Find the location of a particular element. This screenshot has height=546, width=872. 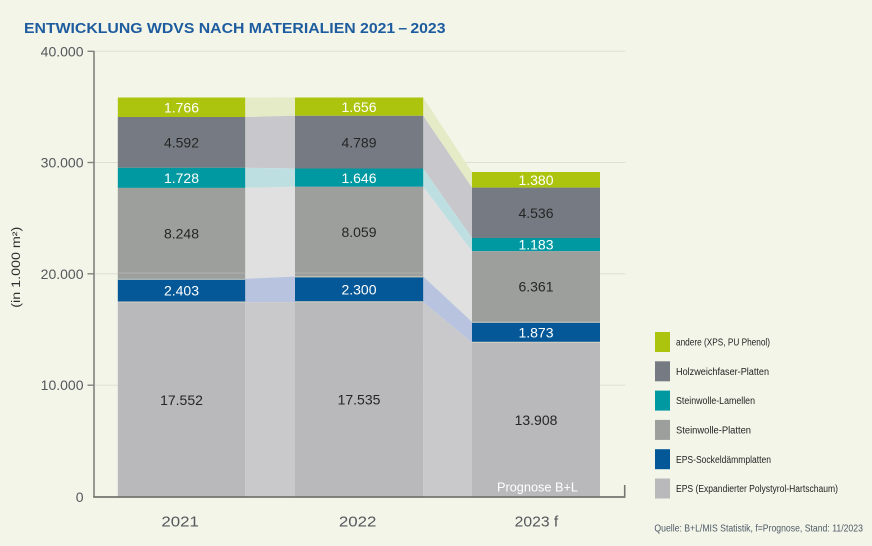

svg-text: 17.552 is located at coordinates (181, 400).